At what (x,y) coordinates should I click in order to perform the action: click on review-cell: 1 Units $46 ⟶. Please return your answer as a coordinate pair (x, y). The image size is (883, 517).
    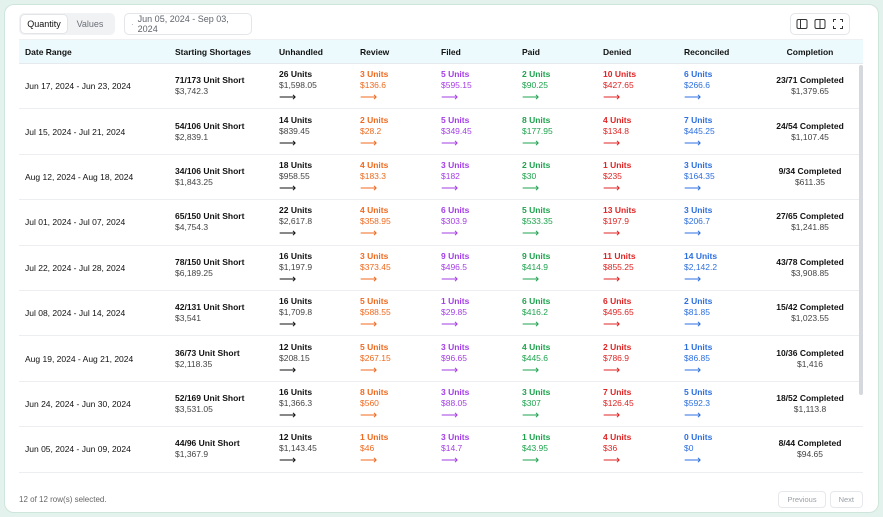
    Looking at the image, I should click on (400, 449).